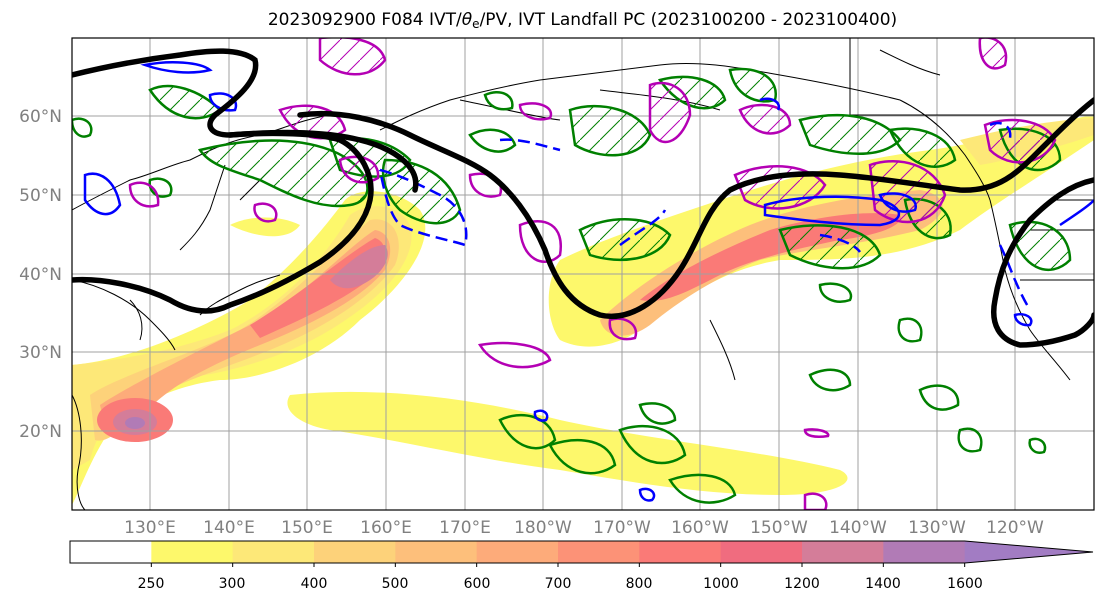 The height and width of the screenshot is (603, 1105). Describe the element at coordinates (639, 584) in the screenshot. I see `colorbar-label: 800` at that location.